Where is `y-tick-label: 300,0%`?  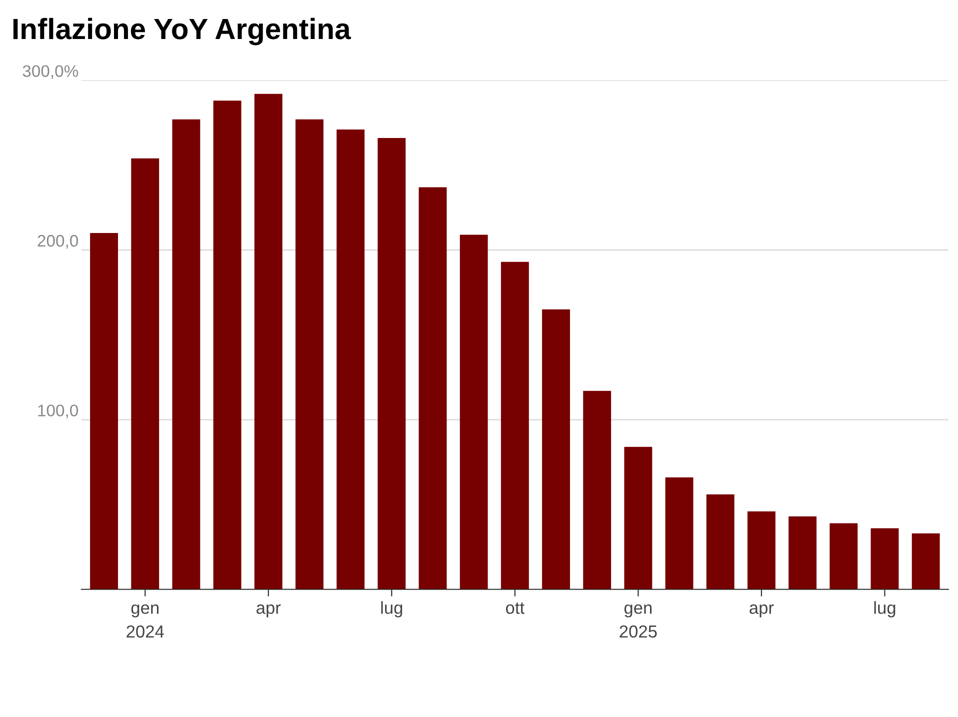 y-tick-label: 300,0% is located at coordinates (50, 72).